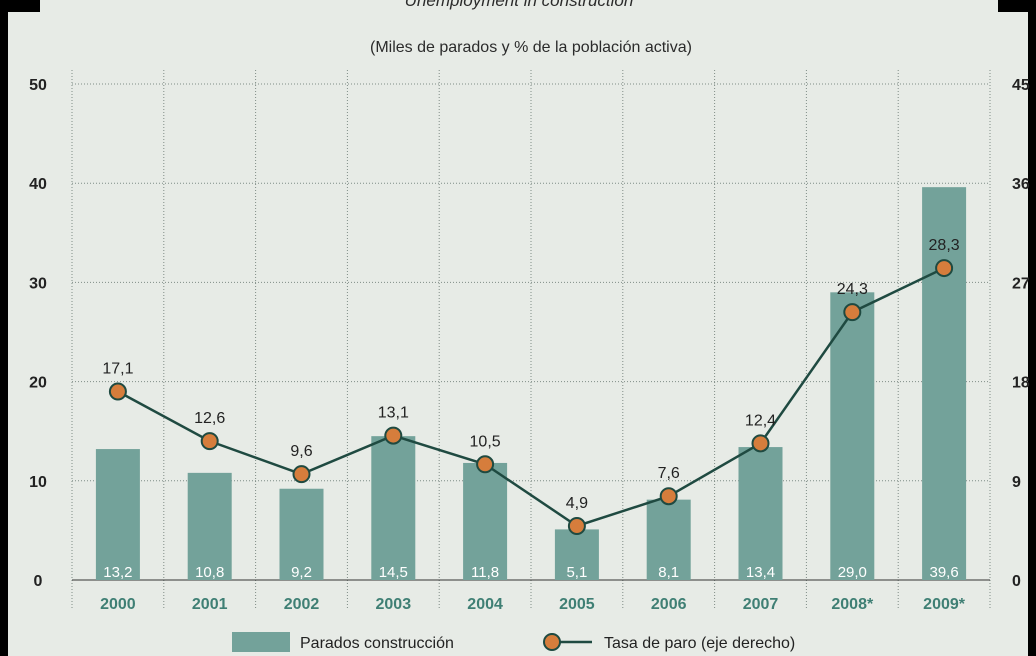 This screenshot has width=1036, height=656. Describe the element at coordinates (209, 572) in the screenshot. I see `bar-value-label: 10,8` at that location.